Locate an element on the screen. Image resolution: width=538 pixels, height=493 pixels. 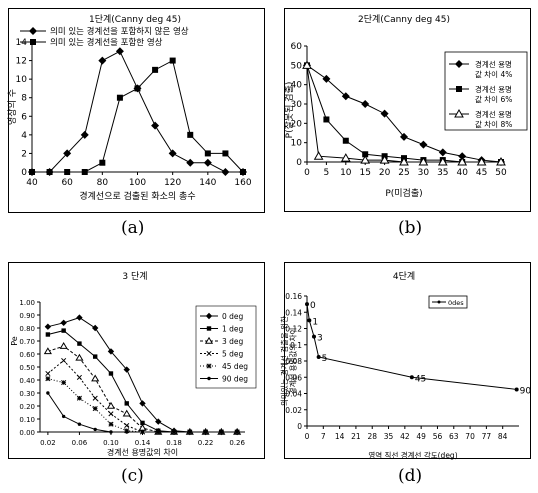
x-tick-label: 14 is located at coordinates (340, 436).